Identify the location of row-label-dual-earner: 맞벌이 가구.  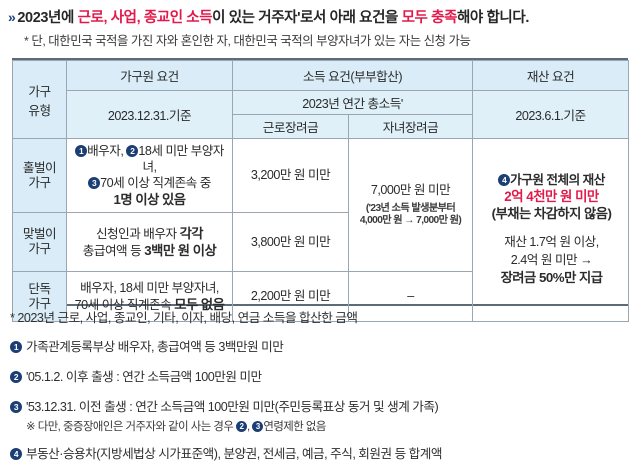
(39, 242).